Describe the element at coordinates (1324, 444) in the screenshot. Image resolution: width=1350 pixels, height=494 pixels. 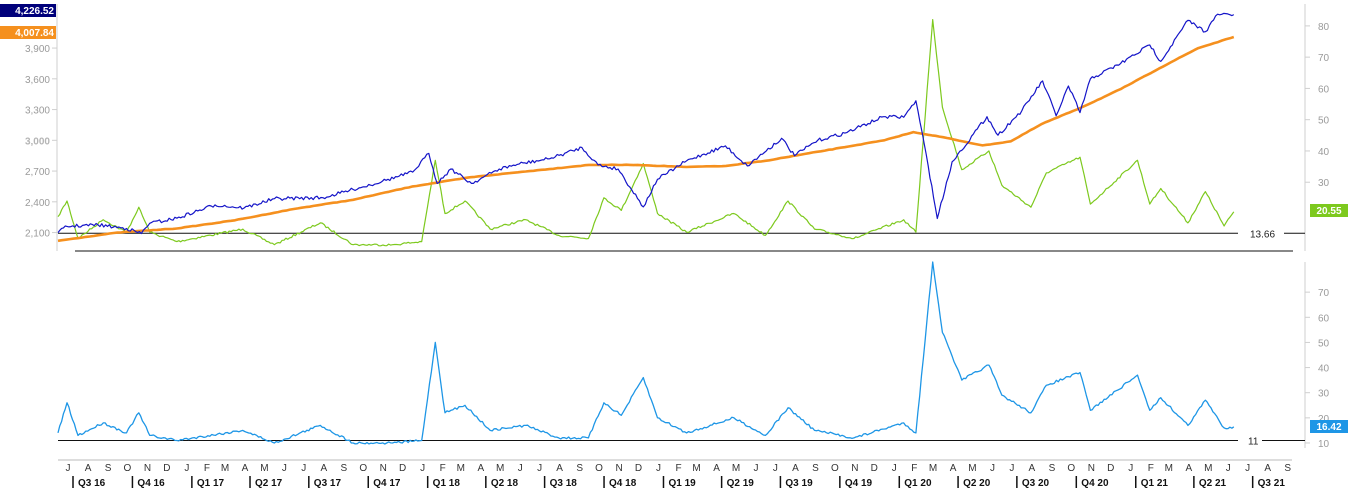
I see `bottom-axis-tick-label: 10` at that location.